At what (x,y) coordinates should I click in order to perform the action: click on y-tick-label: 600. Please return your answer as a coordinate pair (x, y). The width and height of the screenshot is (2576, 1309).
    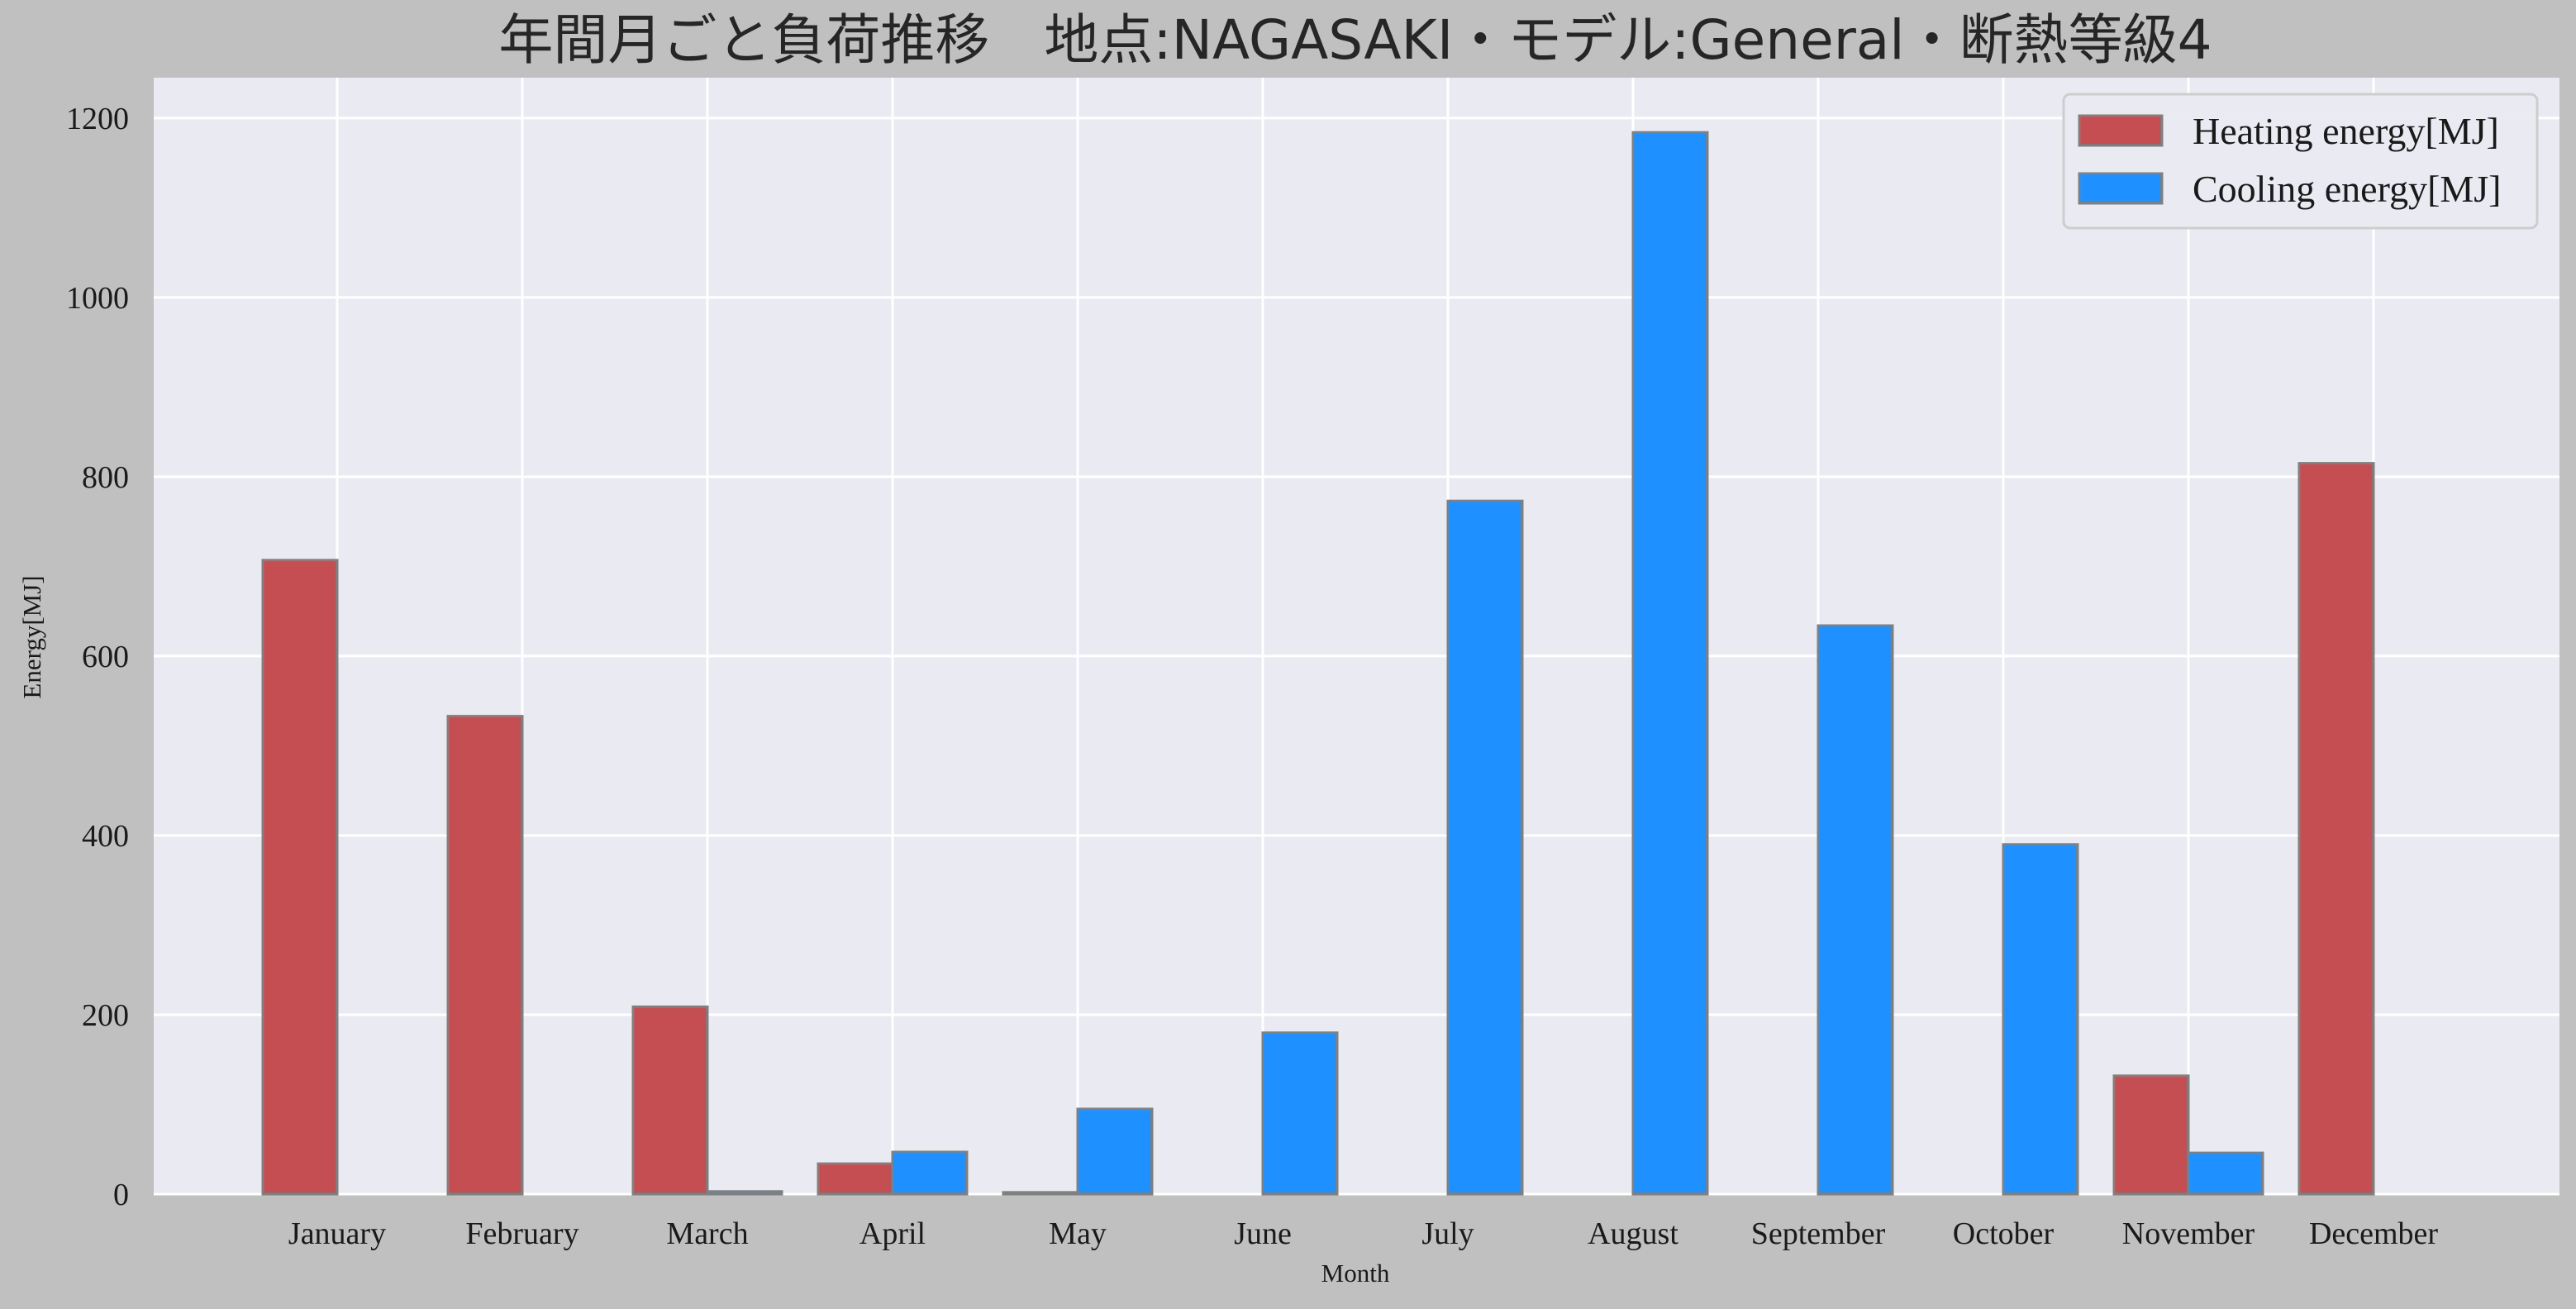
    Looking at the image, I should click on (106, 657).